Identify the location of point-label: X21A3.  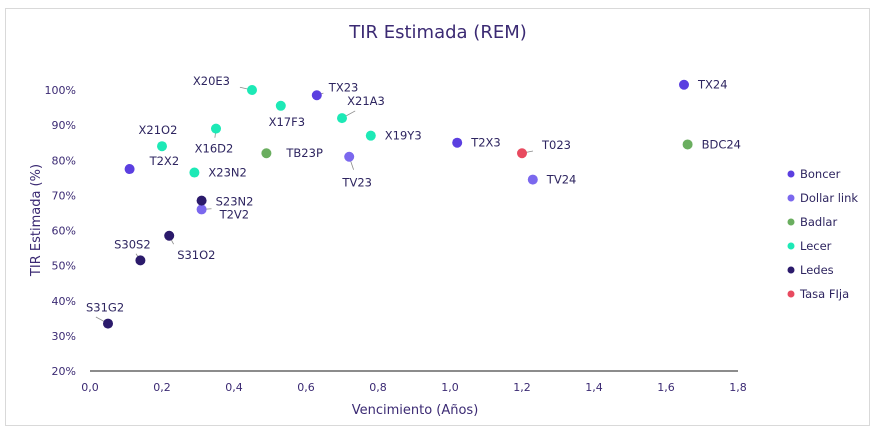
(366, 101).